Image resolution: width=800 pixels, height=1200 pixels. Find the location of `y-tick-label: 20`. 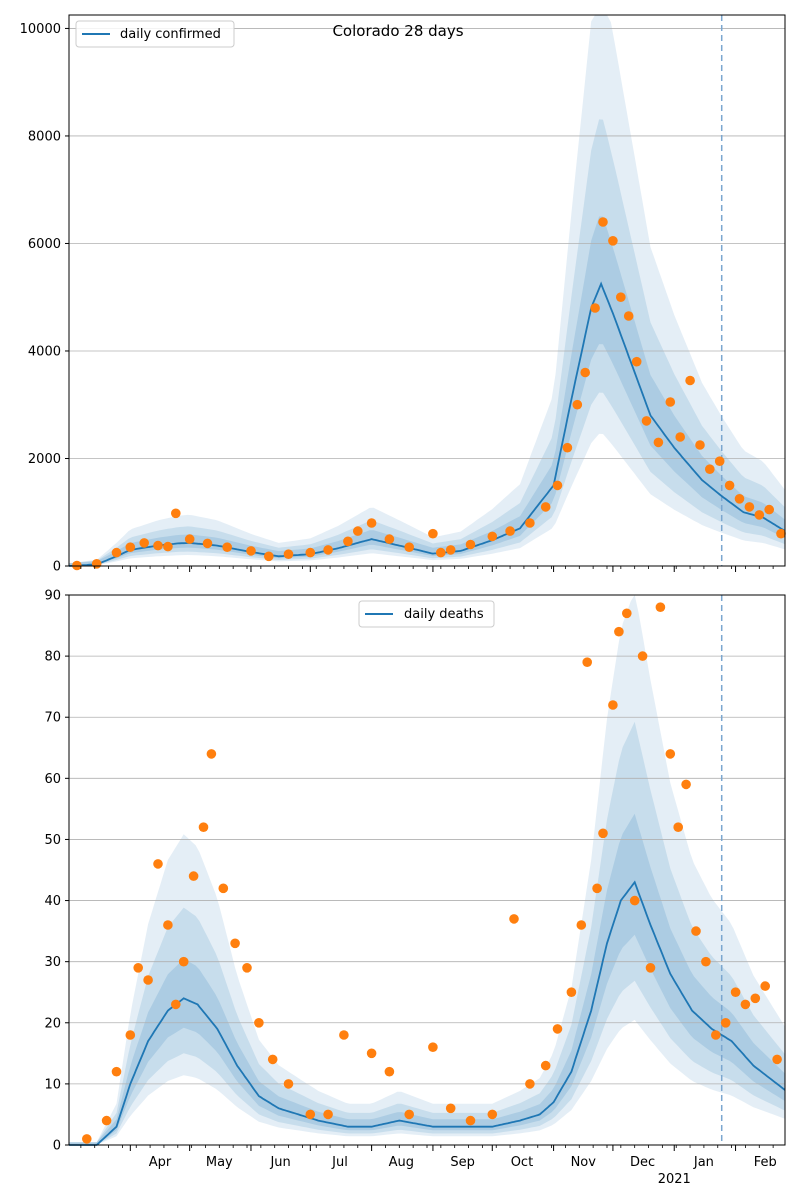

y-tick-label: 20 is located at coordinates (52, 1023).